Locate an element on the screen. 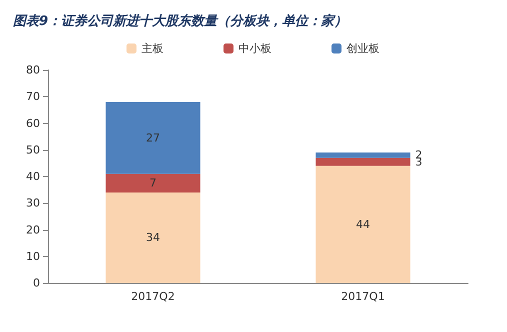 This screenshot has width=507, height=332. y-tick-label: 50 is located at coordinates (33, 149).